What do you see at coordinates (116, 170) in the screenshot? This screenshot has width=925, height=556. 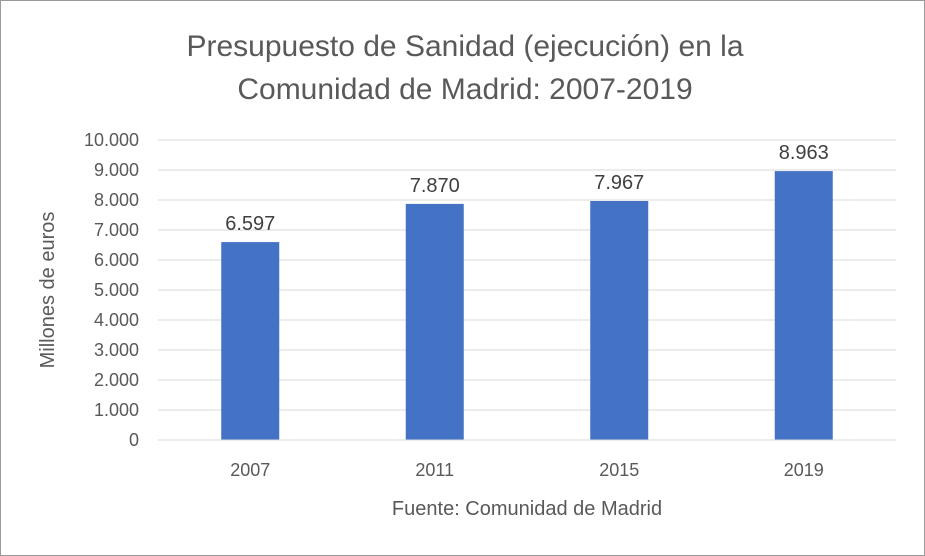 I see `y-tick-label: 9.000` at bounding box center [116, 170].